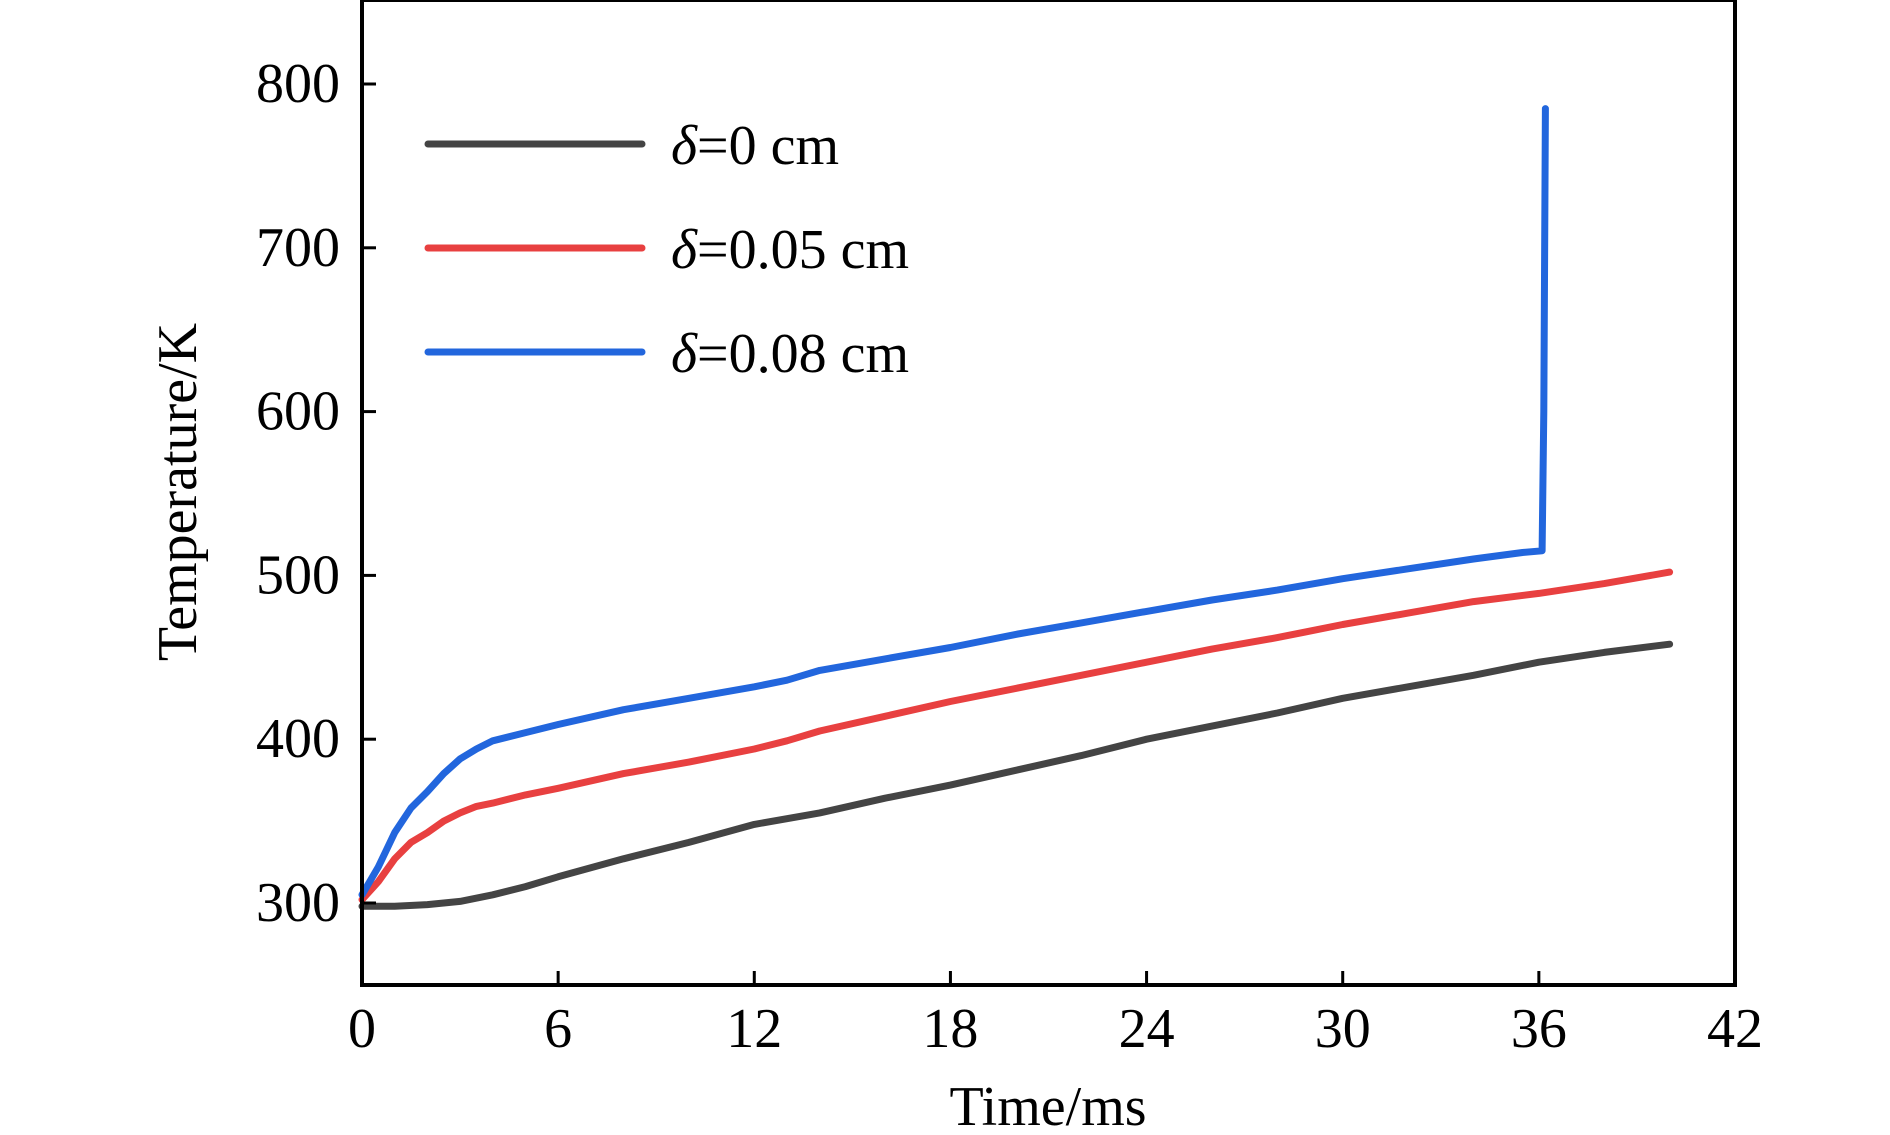 The width and height of the screenshot is (1890, 1135). I want to click on x-tick-label-2: 12, so click(754, 1029).